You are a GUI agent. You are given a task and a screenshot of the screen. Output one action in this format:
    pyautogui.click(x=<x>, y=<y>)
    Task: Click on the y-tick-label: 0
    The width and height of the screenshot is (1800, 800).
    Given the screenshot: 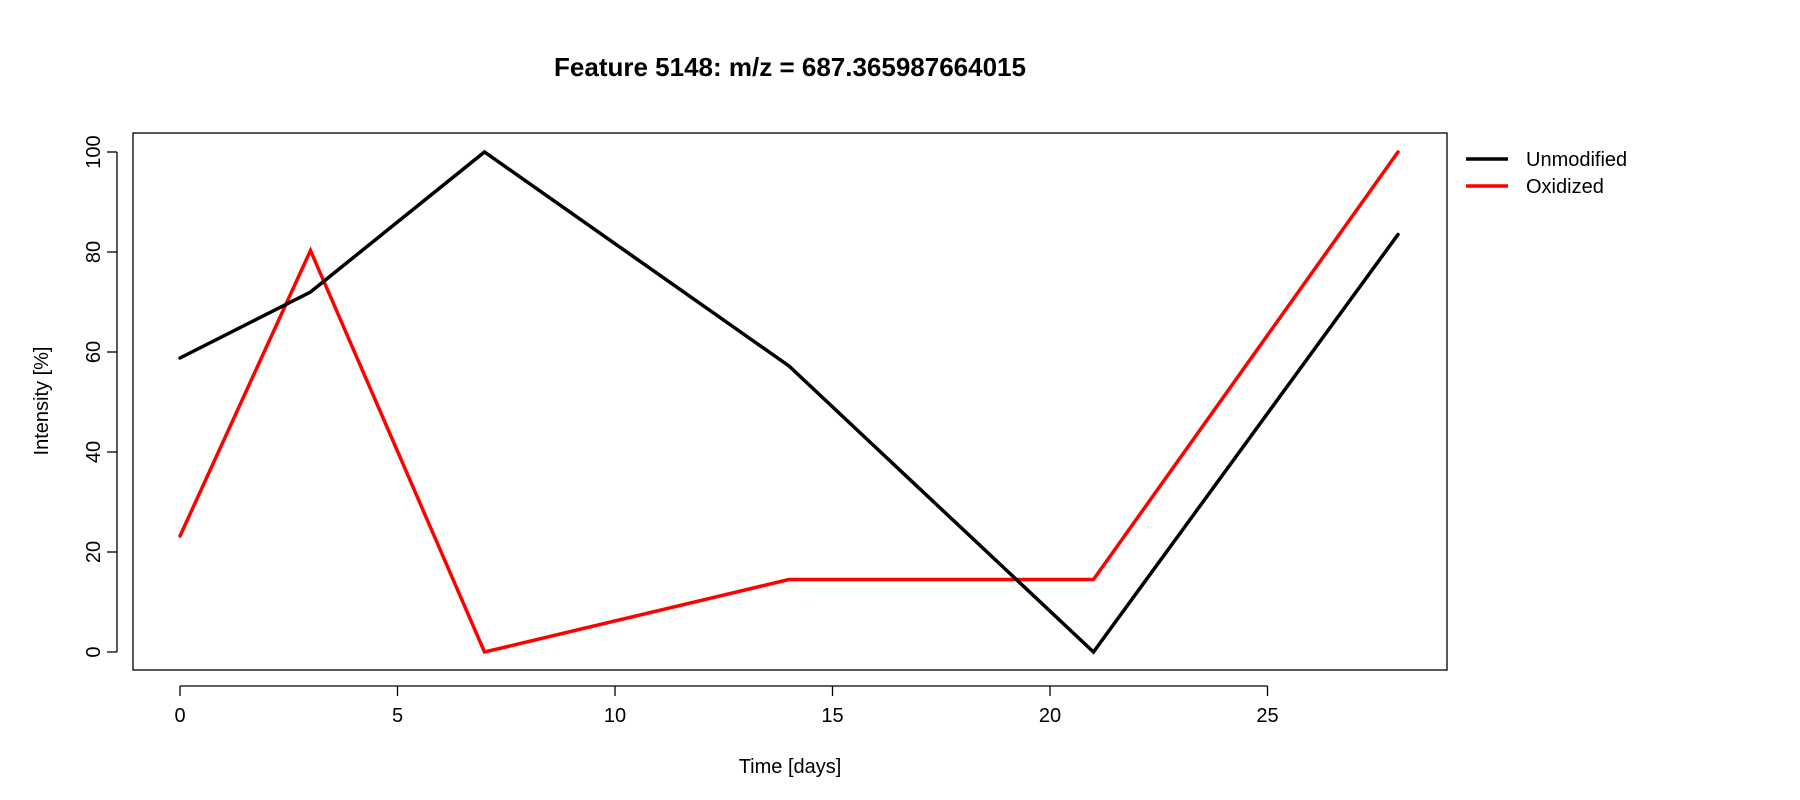 What is the action you would take?
    pyautogui.click(x=94, y=651)
    